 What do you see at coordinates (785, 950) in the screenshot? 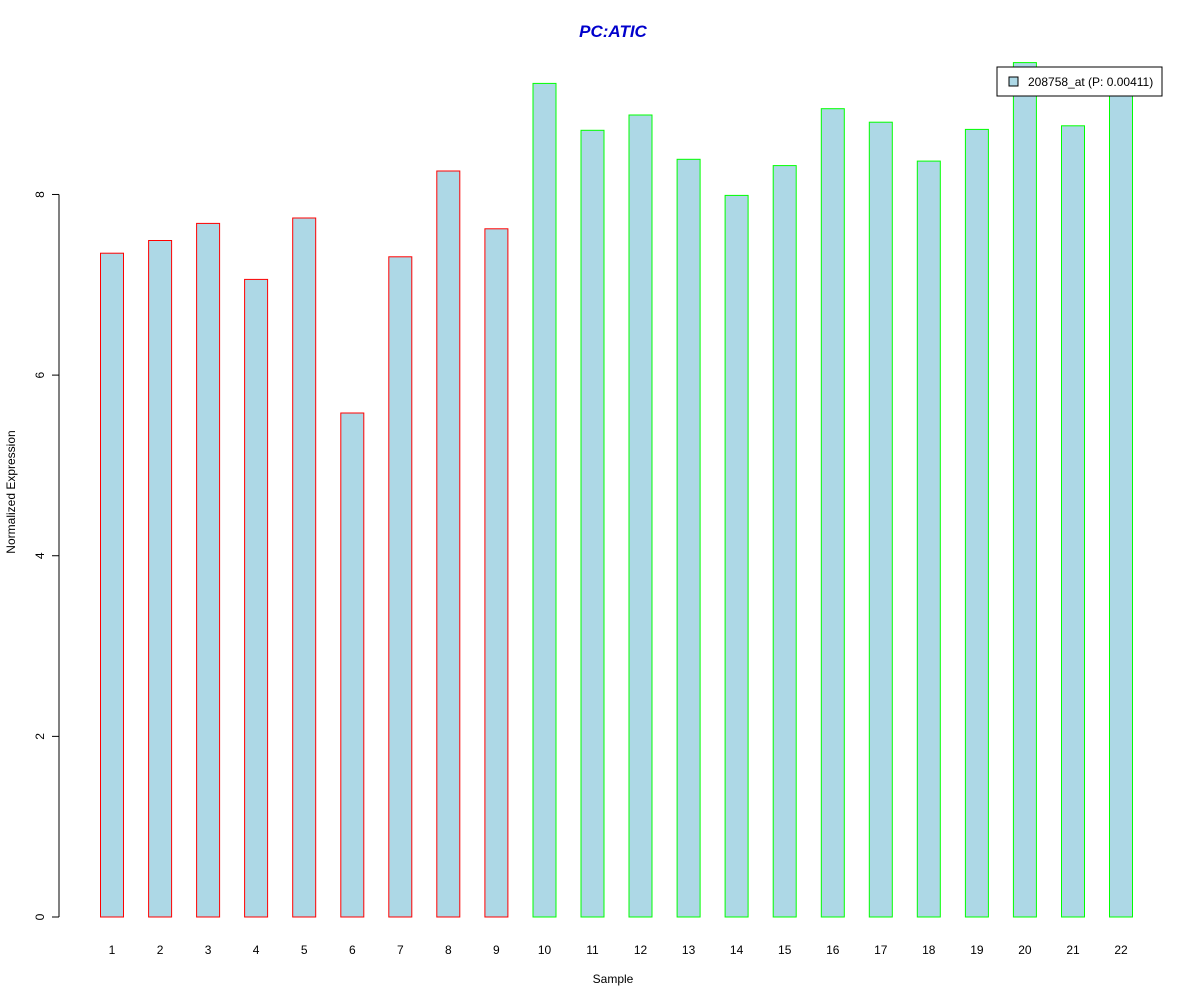
I see `x-tick-label: 15` at bounding box center [785, 950].